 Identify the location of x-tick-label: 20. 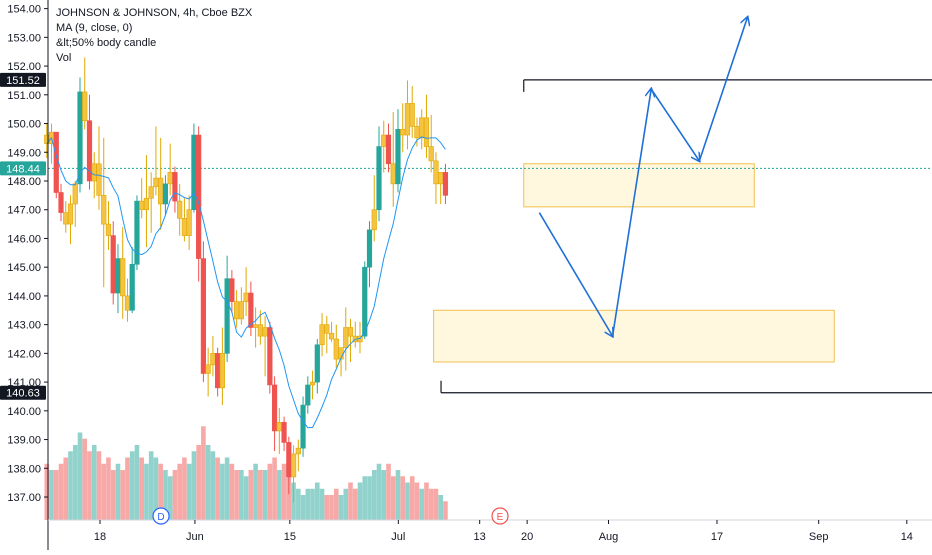
(527, 537).